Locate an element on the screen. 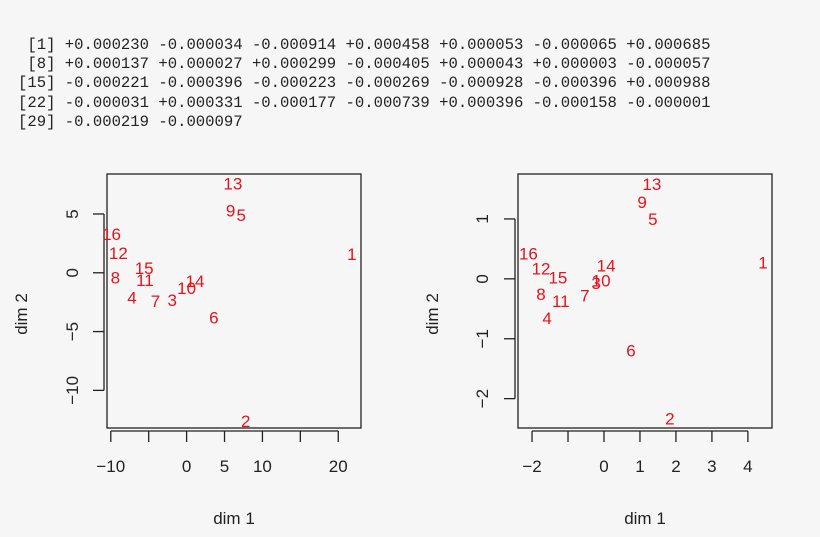 Image resolution: width=820 pixels, height=537 pixels. x-tick-label: 1 is located at coordinates (639, 466).